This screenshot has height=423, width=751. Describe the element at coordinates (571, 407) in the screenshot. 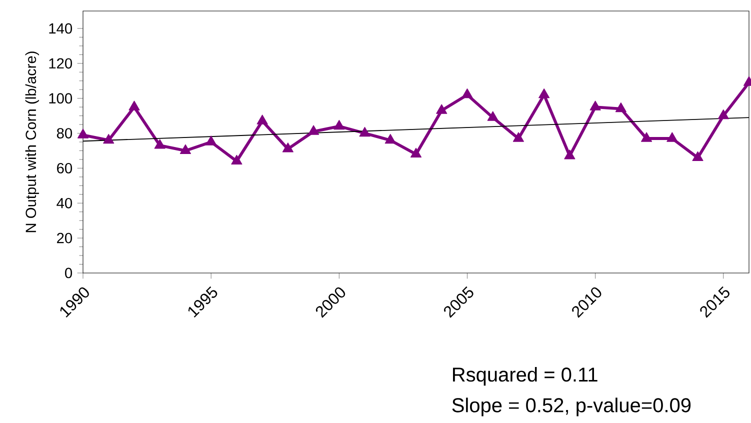

I see `text: Slope = 0.52, p-value=0.09` at that location.